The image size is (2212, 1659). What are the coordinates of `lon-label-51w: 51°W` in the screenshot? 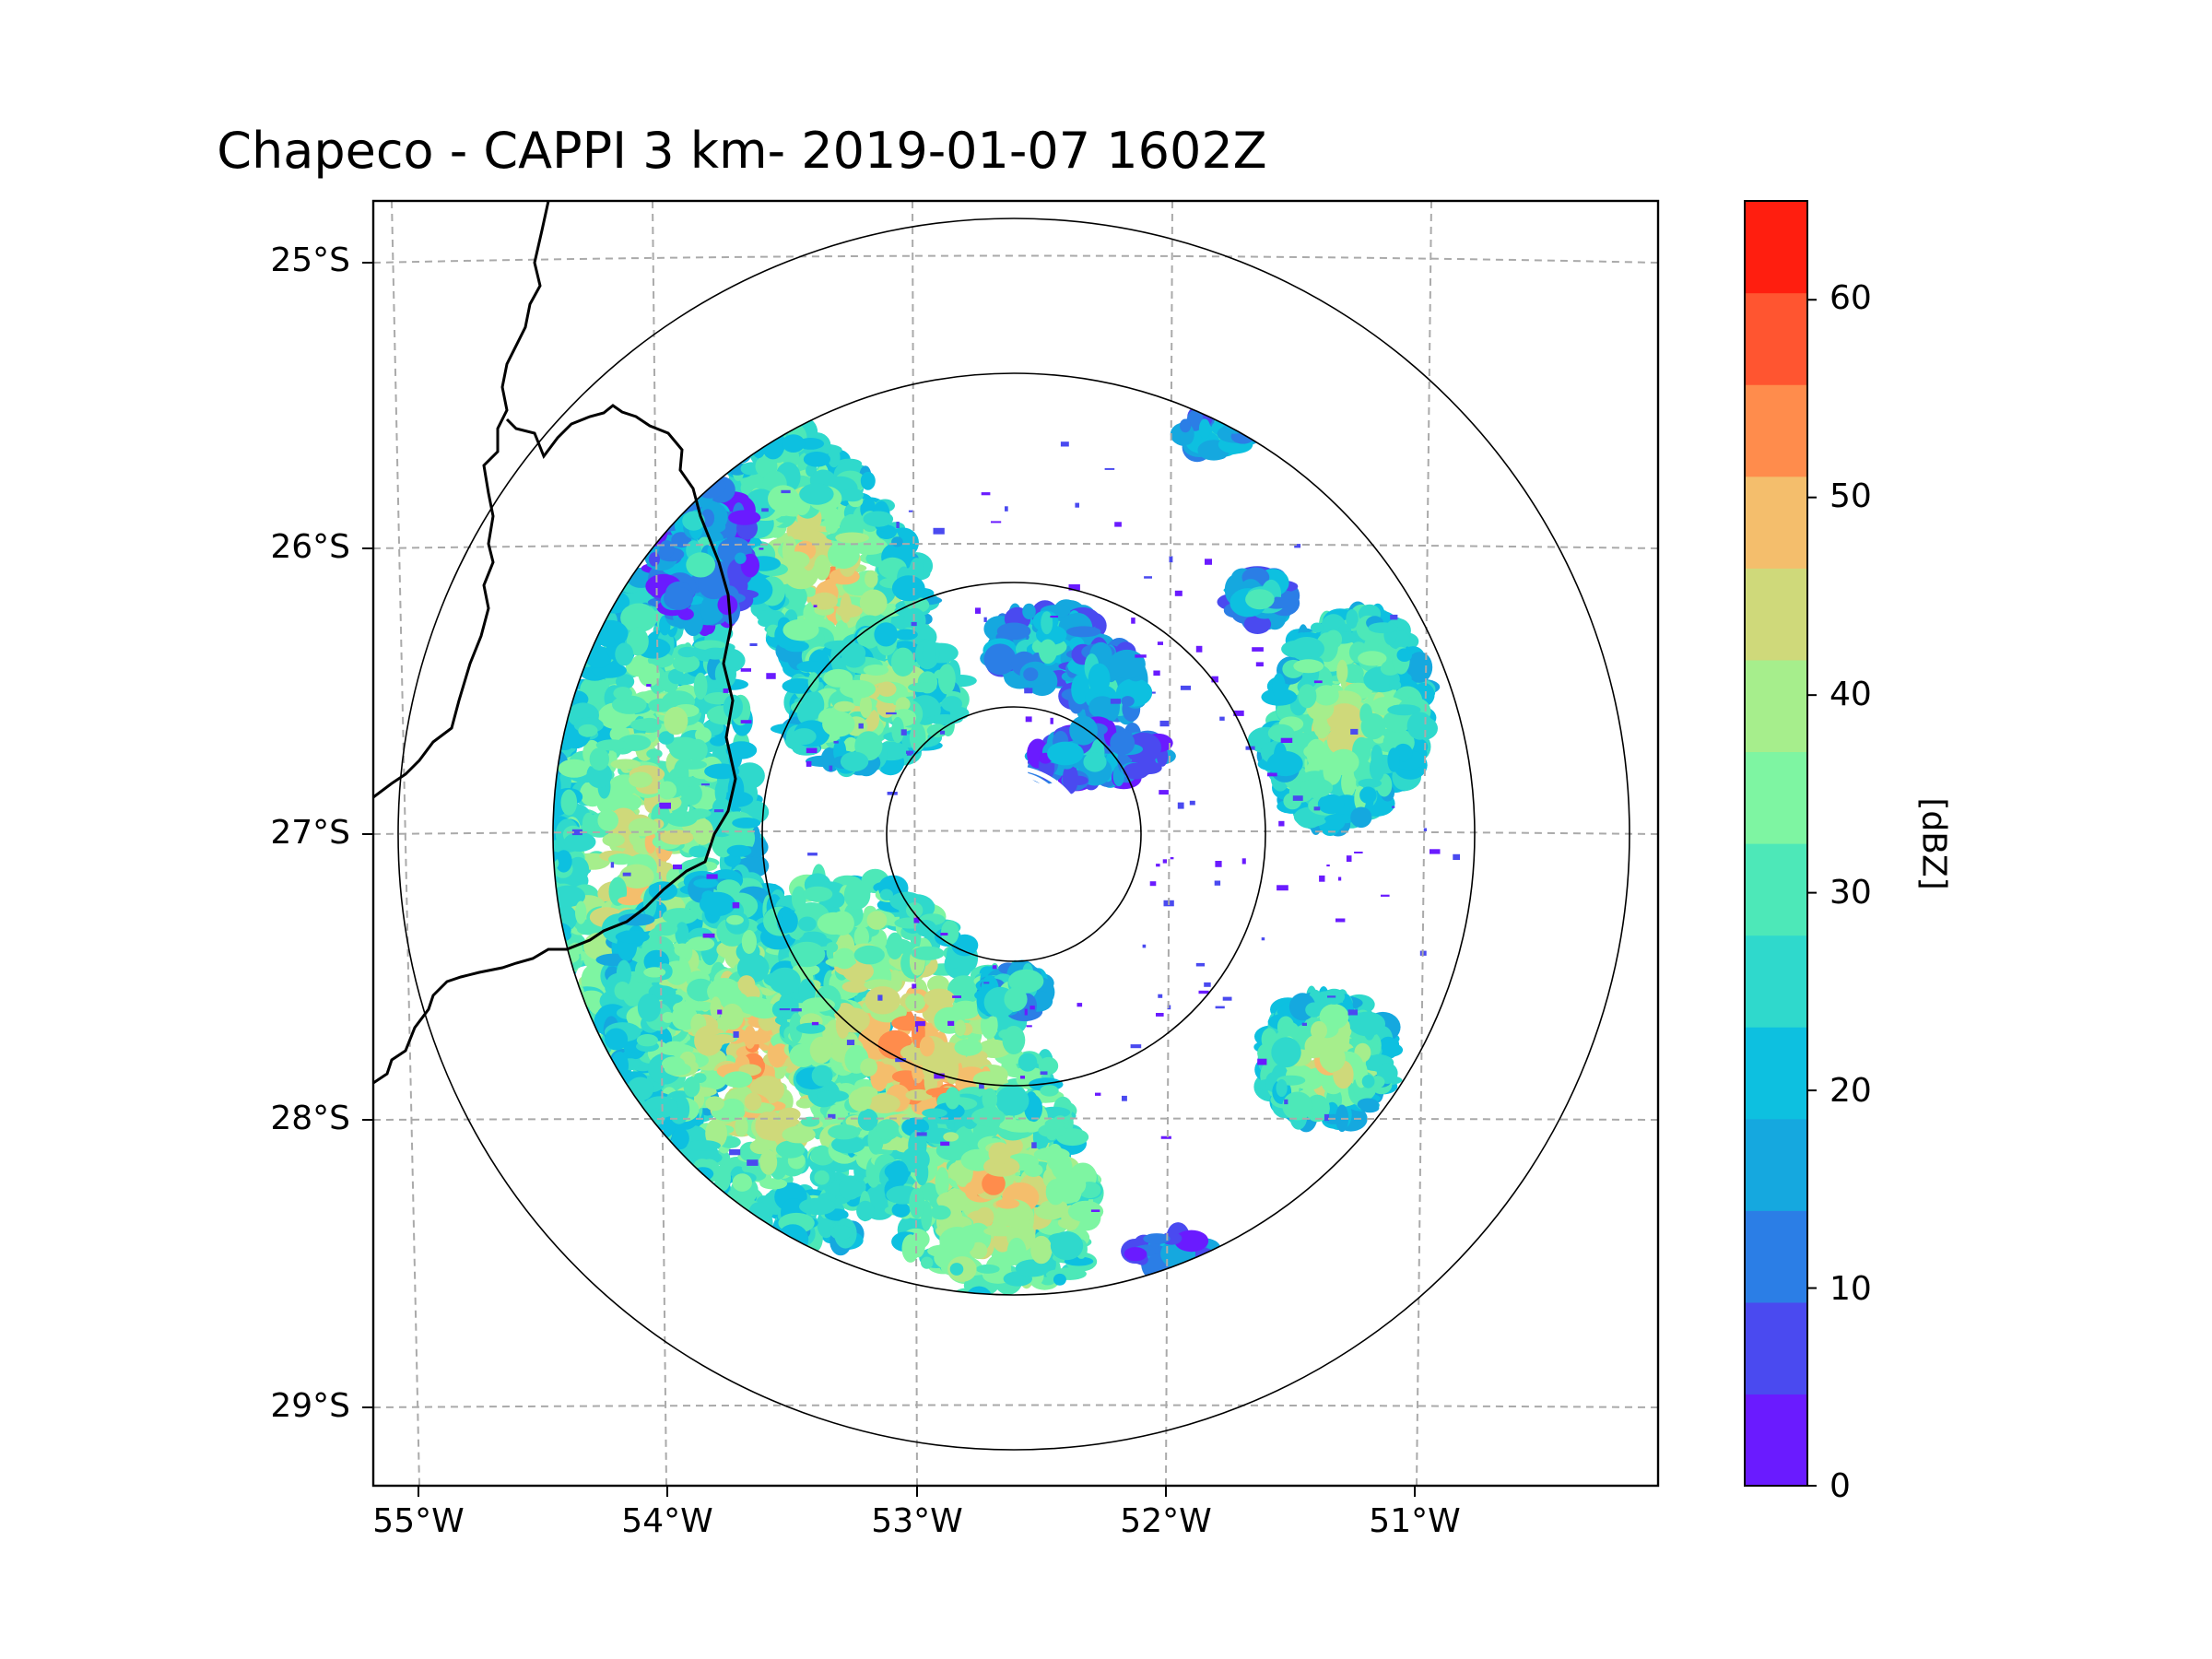 It's located at (1415, 1521).